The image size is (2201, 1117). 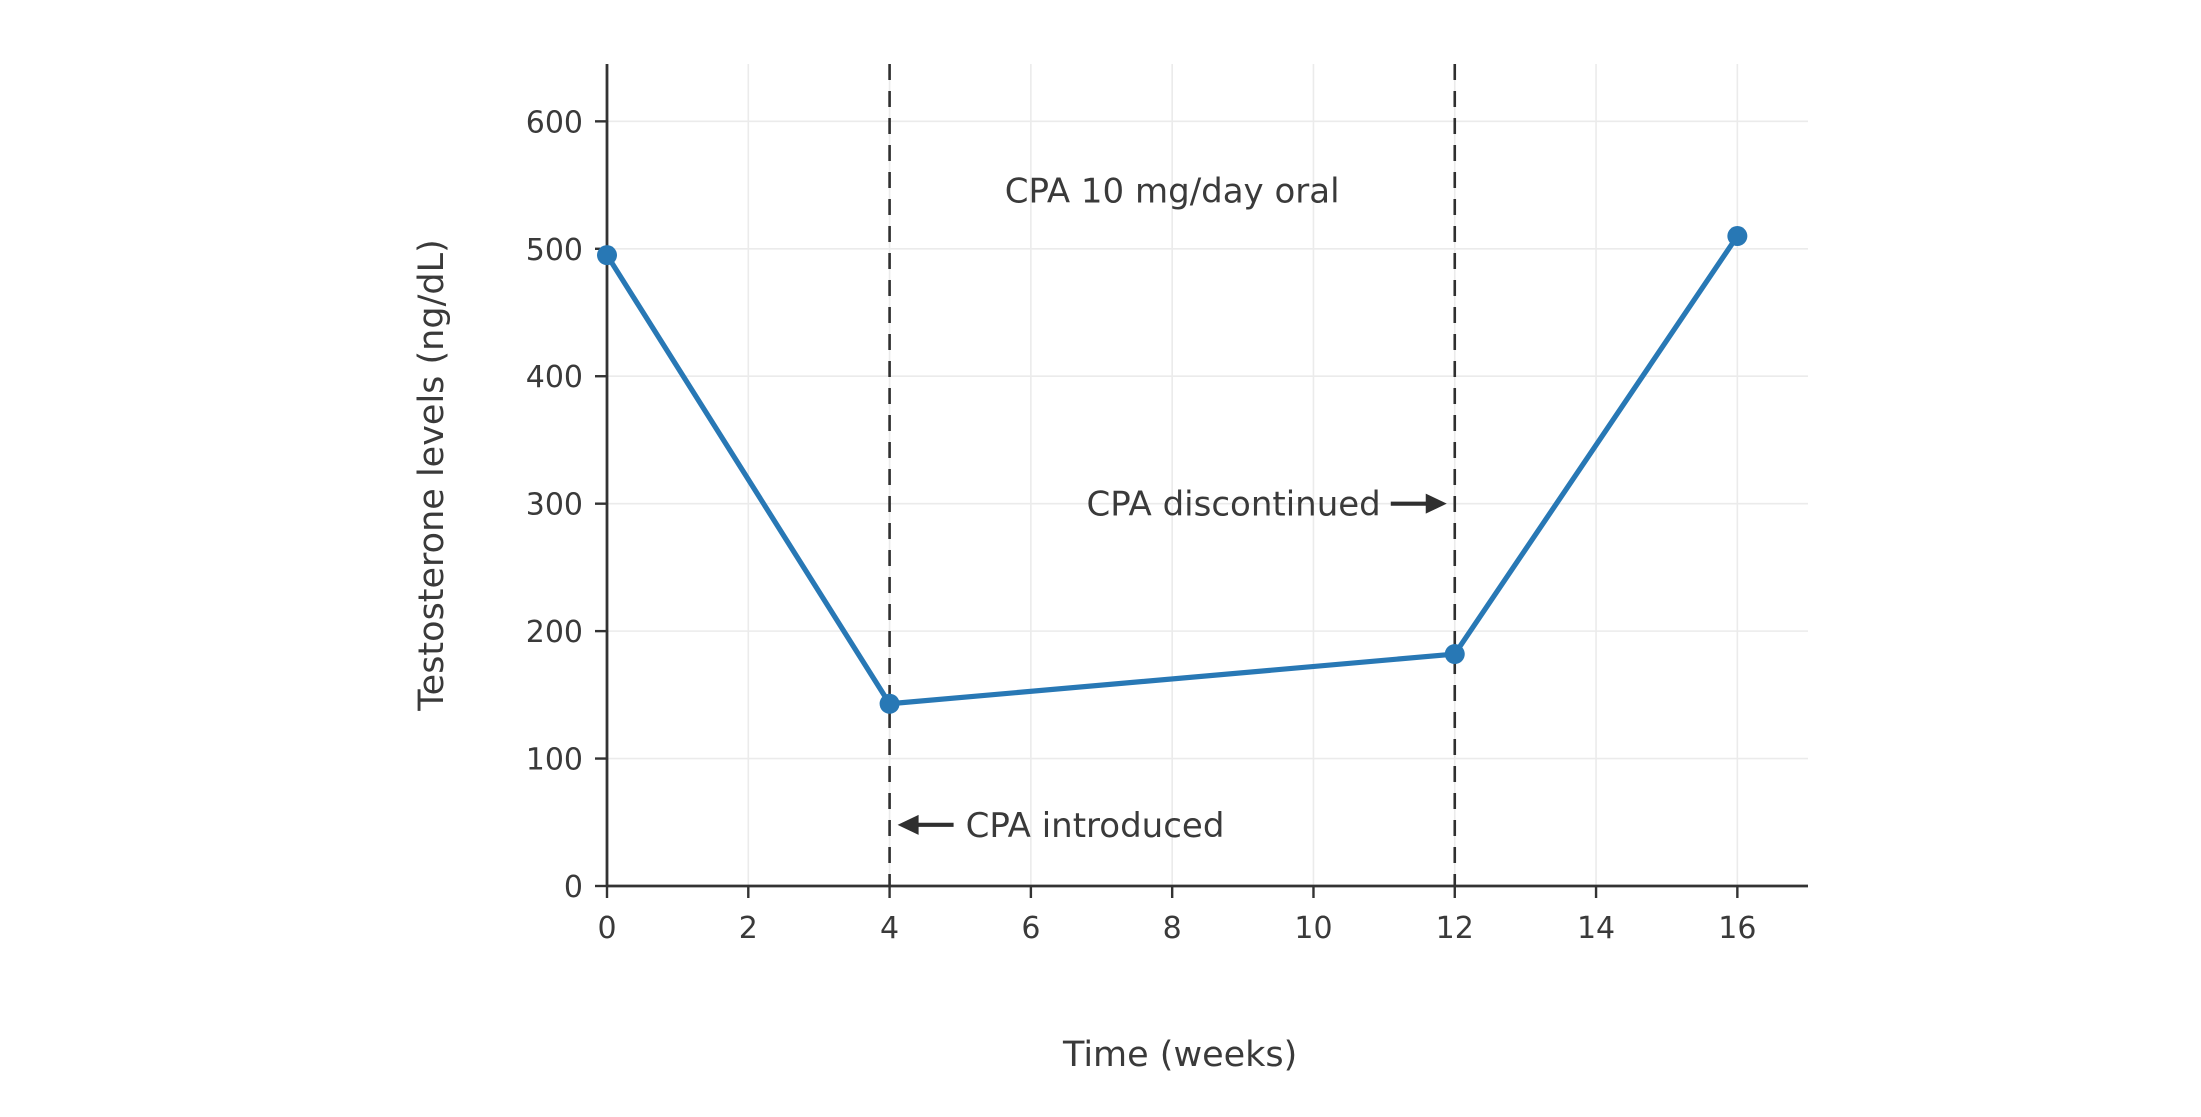 I want to click on x-tick-label: 8, so click(x=1172, y=928).